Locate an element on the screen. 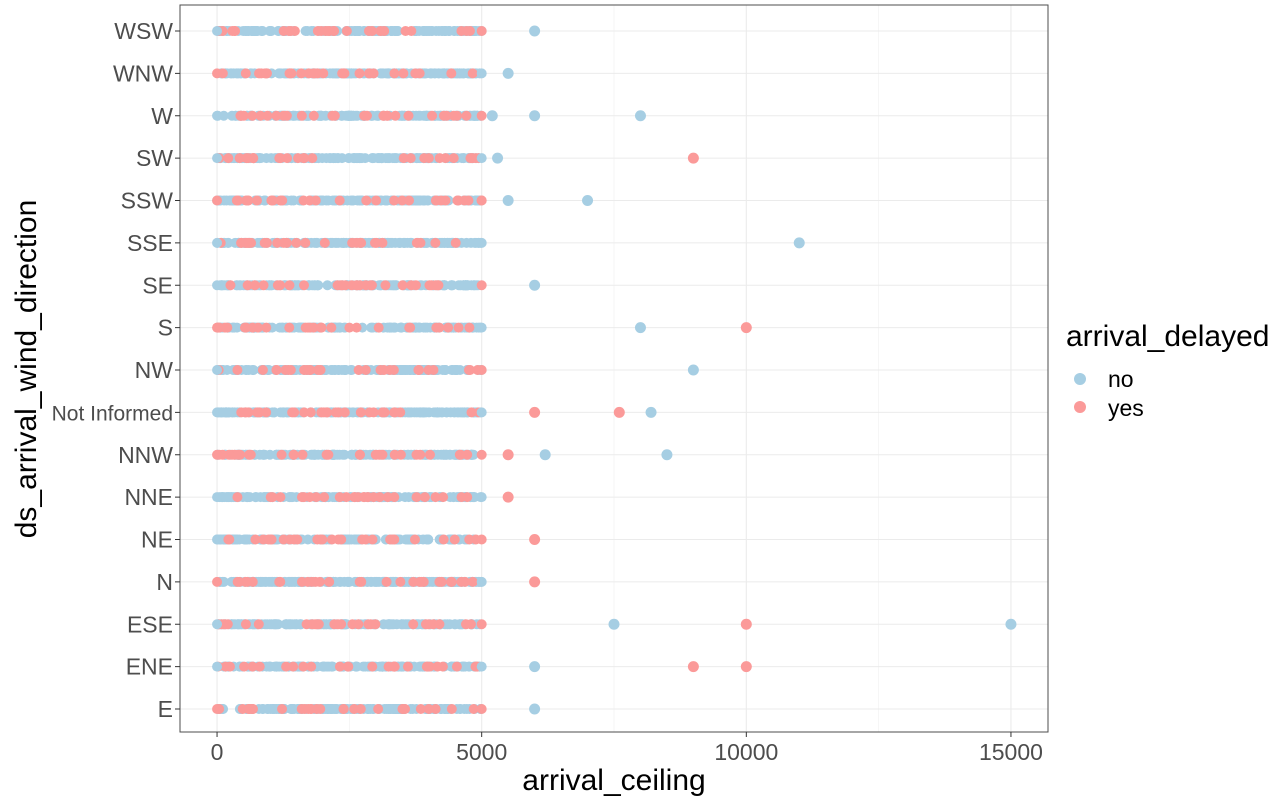  legend-label-no: no is located at coordinates (1121, 379).